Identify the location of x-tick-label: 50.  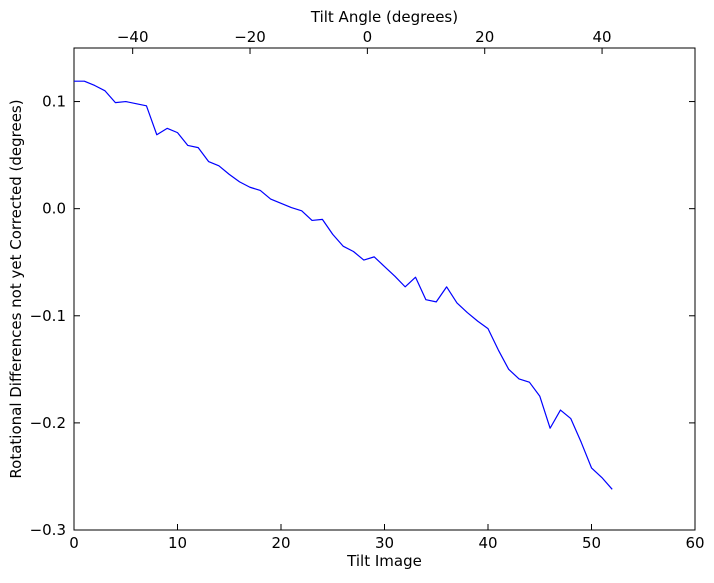
(591, 543).